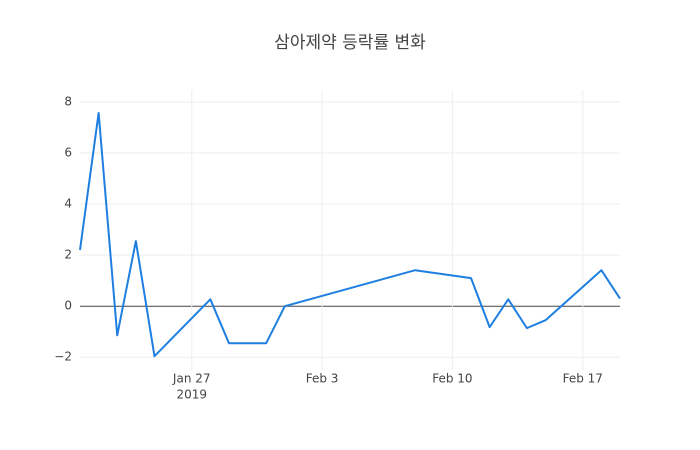  Describe the element at coordinates (63, 357) in the screenshot. I see `y-tick-label: −2` at that location.